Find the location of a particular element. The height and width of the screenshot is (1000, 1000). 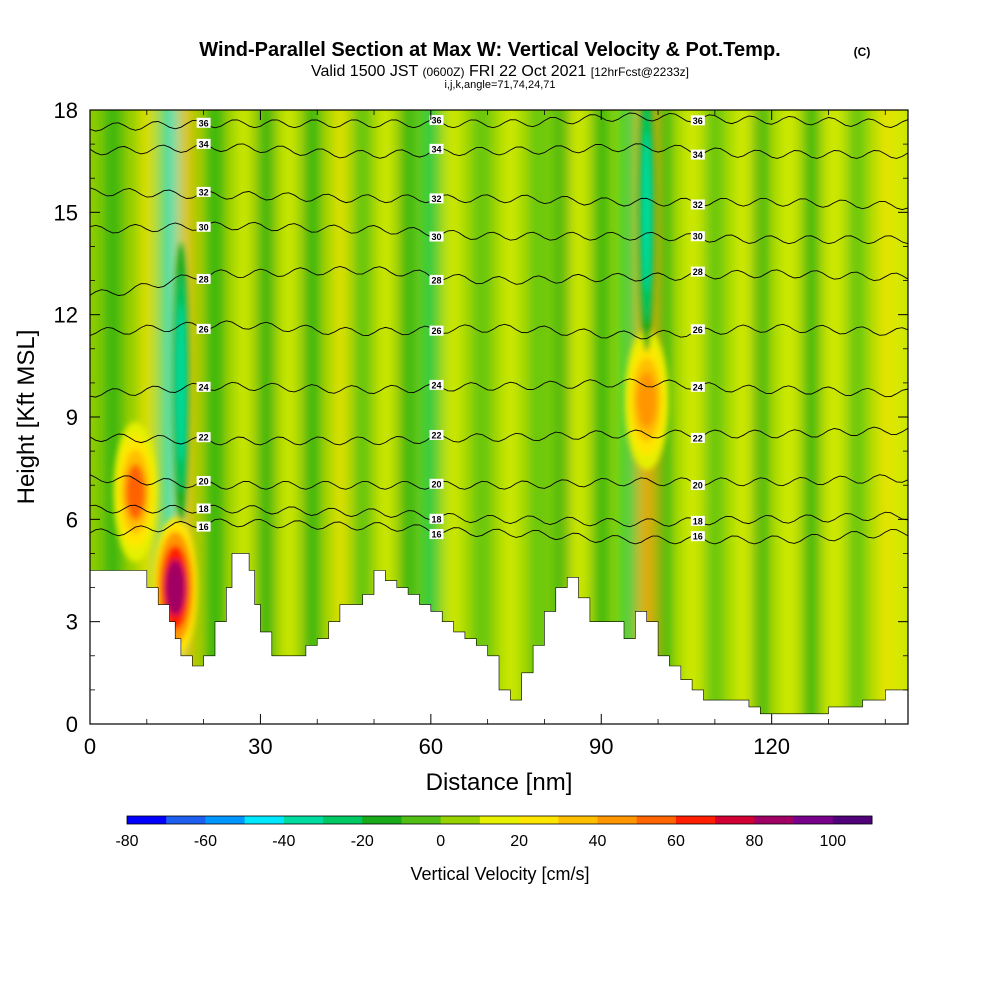

terrain-mask is located at coordinates (499, 638).